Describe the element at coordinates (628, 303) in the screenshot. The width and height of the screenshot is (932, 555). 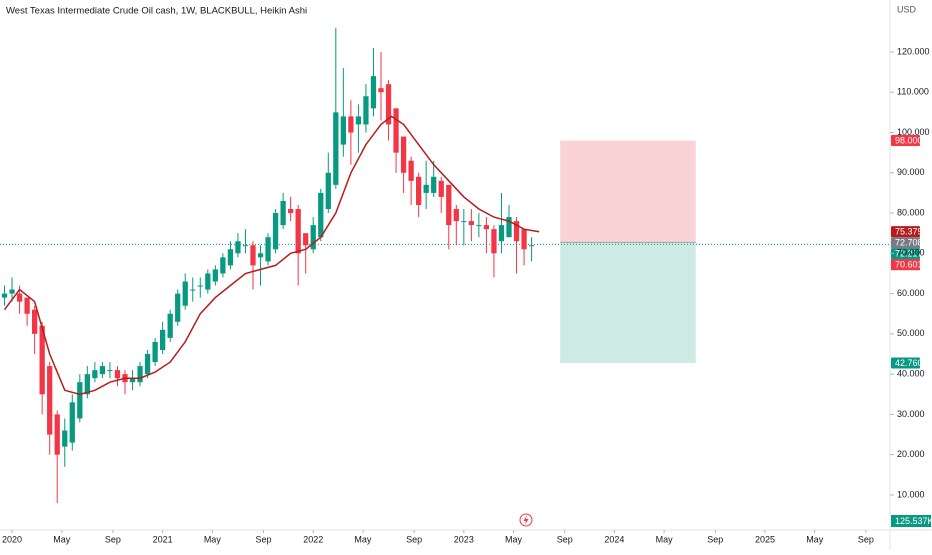
I see `target-zone` at that location.